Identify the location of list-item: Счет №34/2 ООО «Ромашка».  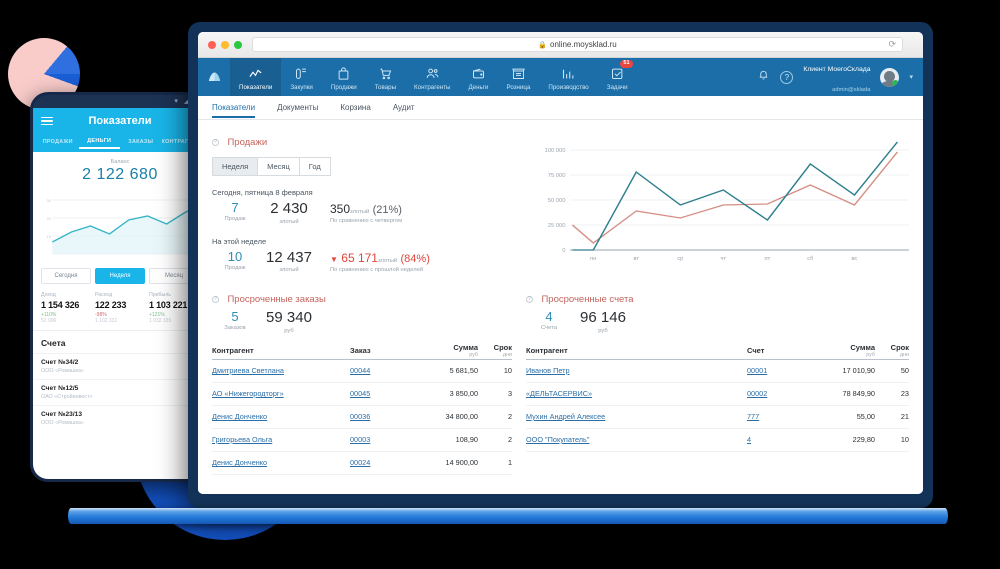
(120, 366).